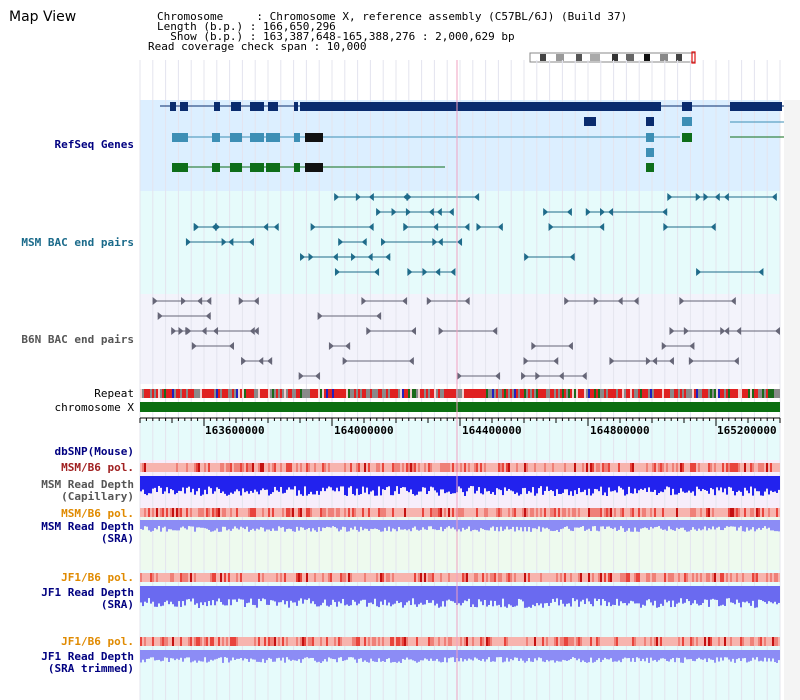 Image resolution: width=800 pixels, height=700 pixels. Describe the element at coordinates (77, 242) in the screenshot. I see `msm-bac-label: MSM BAC end pairs` at that location.